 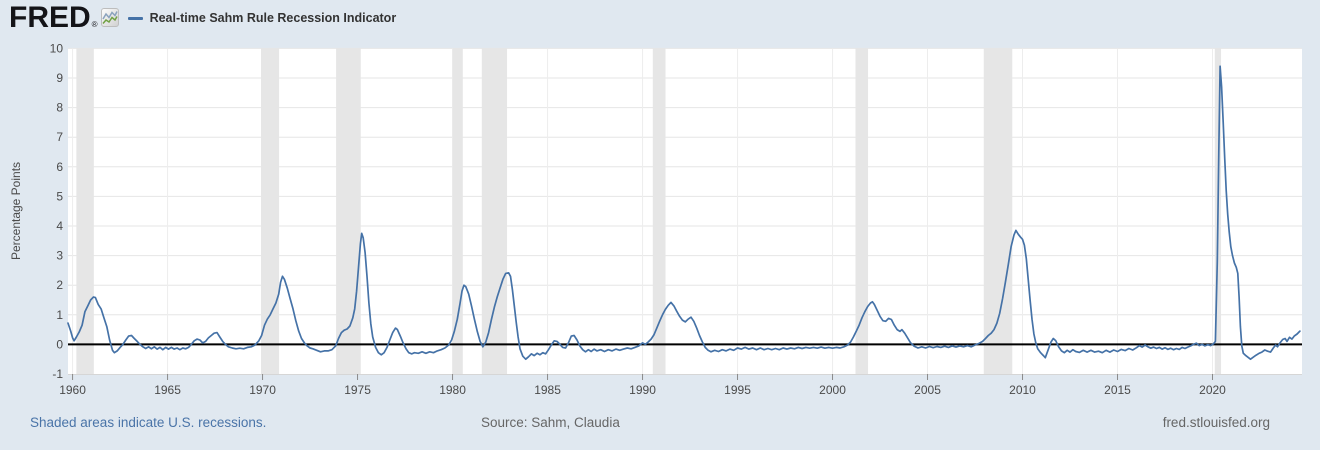 What do you see at coordinates (642, 390) in the screenshot?
I see `x-tick-label: 1990` at bounding box center [642, 390].